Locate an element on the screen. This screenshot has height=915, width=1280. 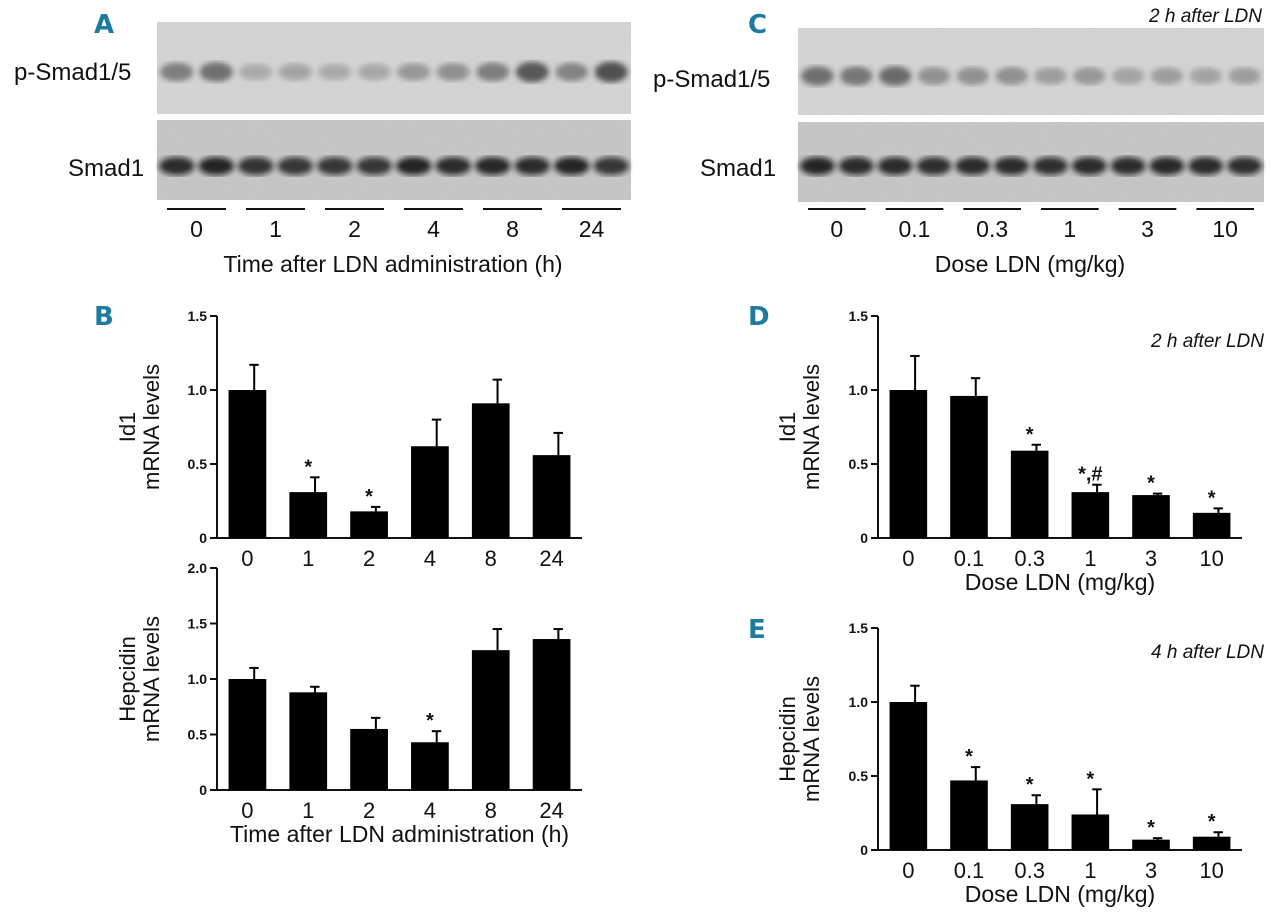
blot-c-label-smad1: Smad1 is located at coordinates (738, 168).